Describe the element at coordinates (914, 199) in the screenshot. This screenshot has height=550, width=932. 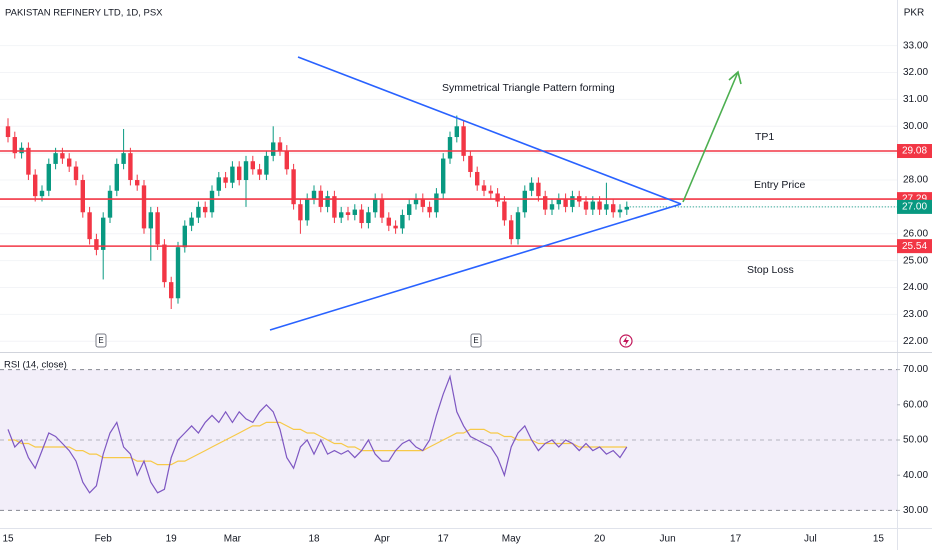
I see `price-tag-label: 27.29` at that location.